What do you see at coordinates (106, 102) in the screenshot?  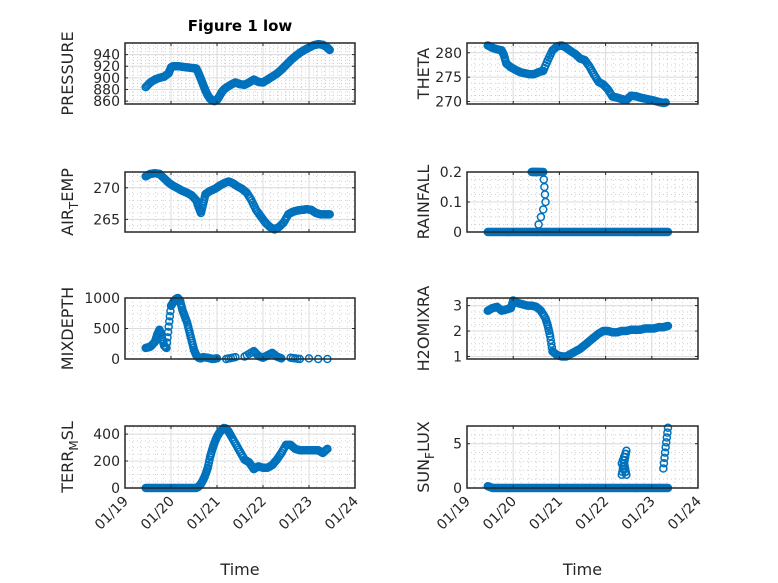 I see `y-tick-label: 860` at bounding box center [106, 102].